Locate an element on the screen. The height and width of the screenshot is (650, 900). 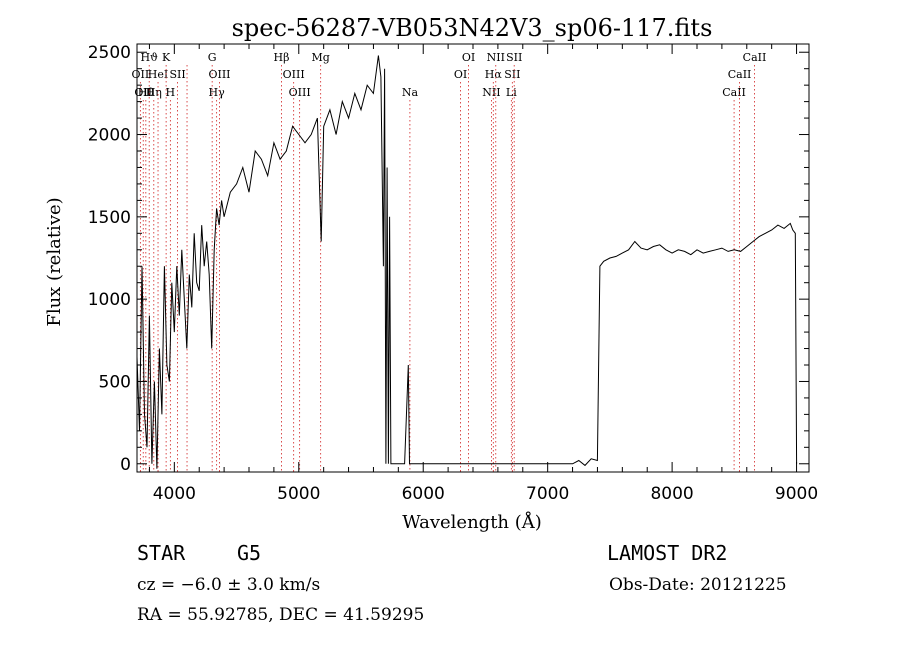
spectral-line-label: G is located at coordinates (212, 57).